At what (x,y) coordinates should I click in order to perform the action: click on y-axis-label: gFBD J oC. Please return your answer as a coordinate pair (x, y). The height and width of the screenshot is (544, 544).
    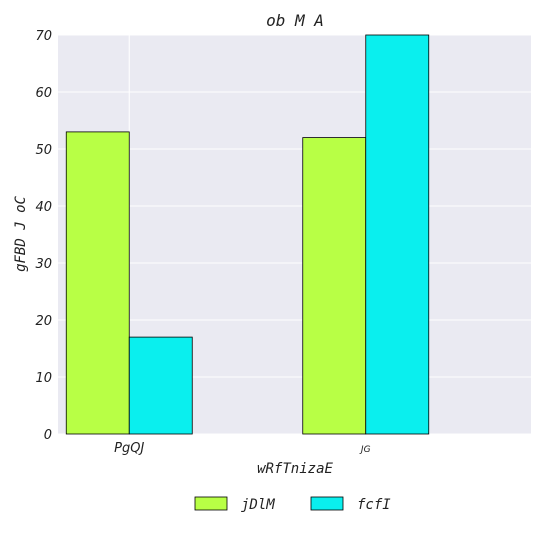
    Looking at the image, I should click on (21, 234).